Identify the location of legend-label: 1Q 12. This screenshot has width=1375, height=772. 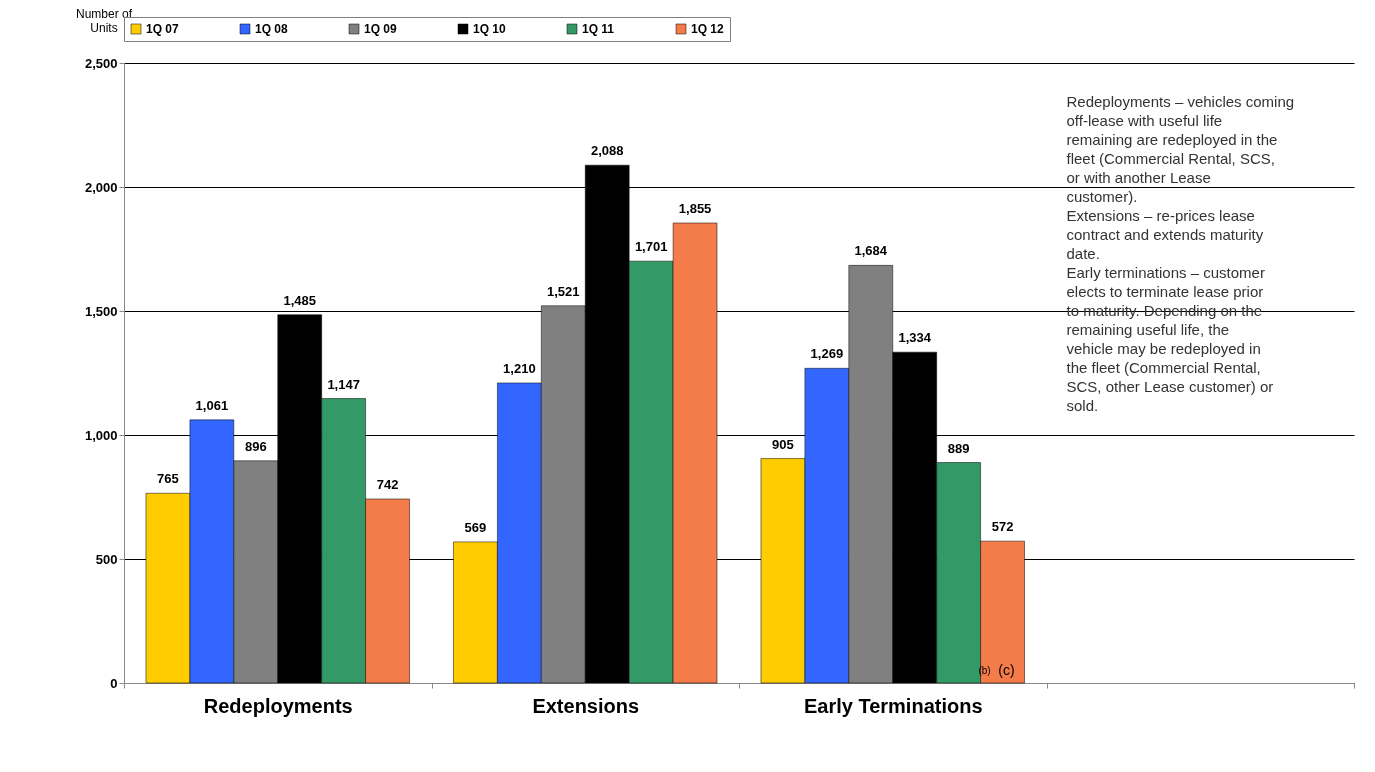
(708, 29).